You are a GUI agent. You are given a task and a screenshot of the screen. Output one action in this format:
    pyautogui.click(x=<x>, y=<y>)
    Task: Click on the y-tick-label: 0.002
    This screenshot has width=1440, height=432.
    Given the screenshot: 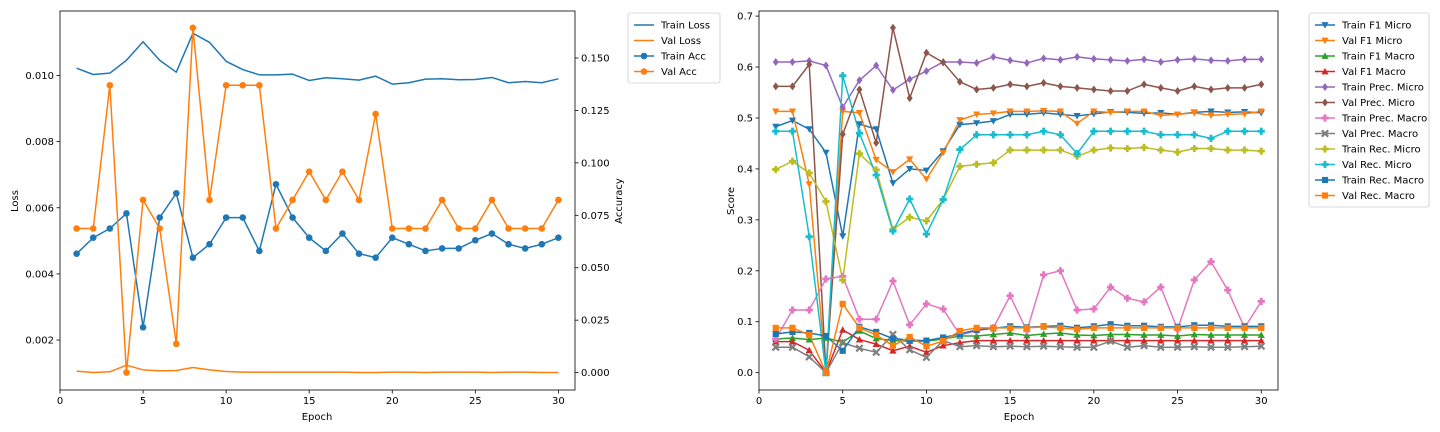 What is the action you would take?
    pyautogui.click(x=39, y=341)
    